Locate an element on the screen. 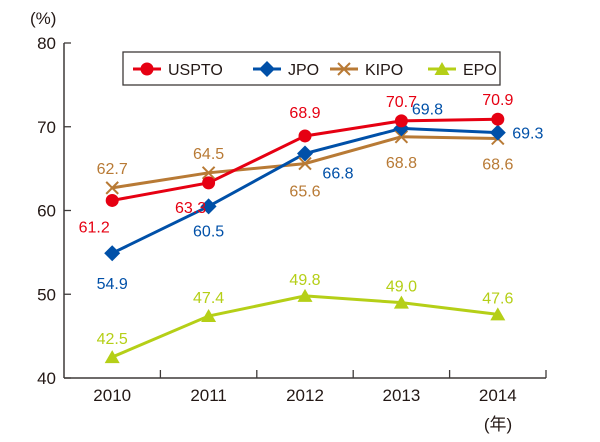 This screenshot has height=442, width=600. legend-label-jpo: JPO is located at coordinates (303, 70).